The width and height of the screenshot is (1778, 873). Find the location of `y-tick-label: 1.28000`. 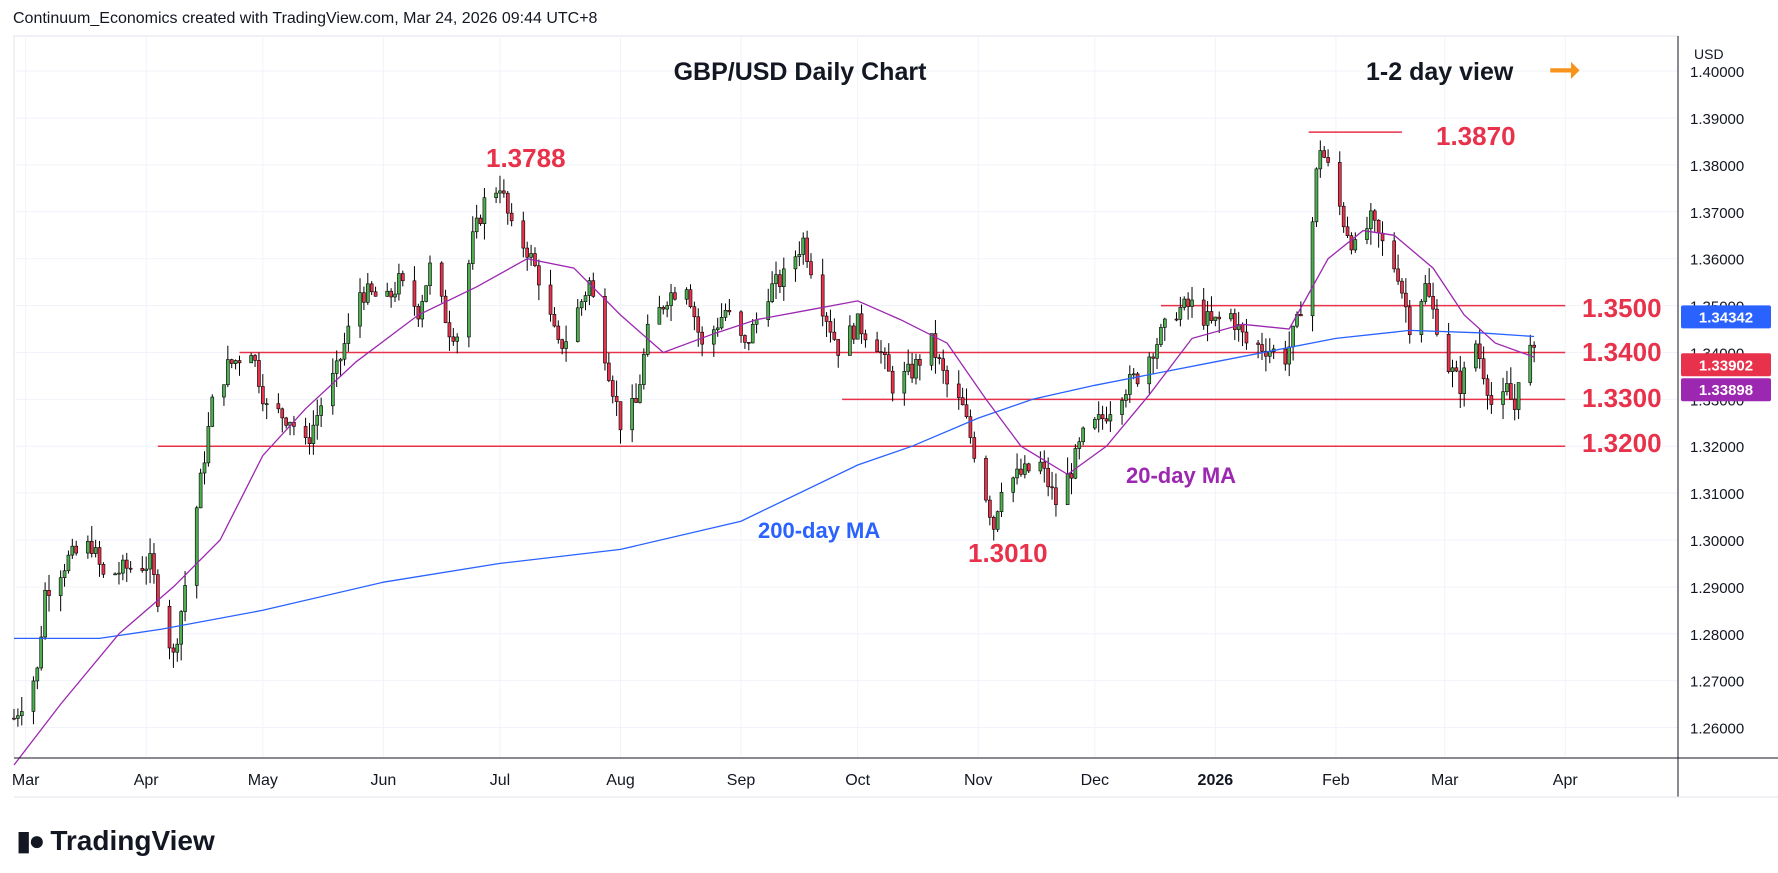

y-tick-label: 1.28000 is located at coordinates (1717, 635).